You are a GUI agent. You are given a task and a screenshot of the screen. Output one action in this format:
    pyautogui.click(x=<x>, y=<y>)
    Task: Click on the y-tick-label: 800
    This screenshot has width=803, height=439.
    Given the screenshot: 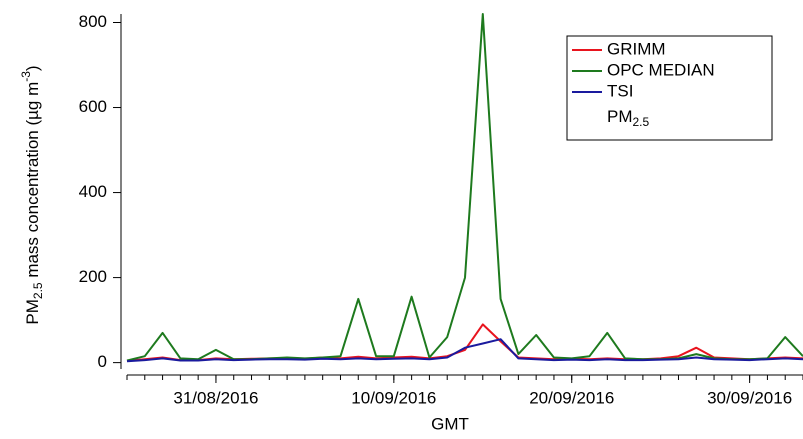 What is the action you would take?
    pyautogui.click(x=93, y=21)
    